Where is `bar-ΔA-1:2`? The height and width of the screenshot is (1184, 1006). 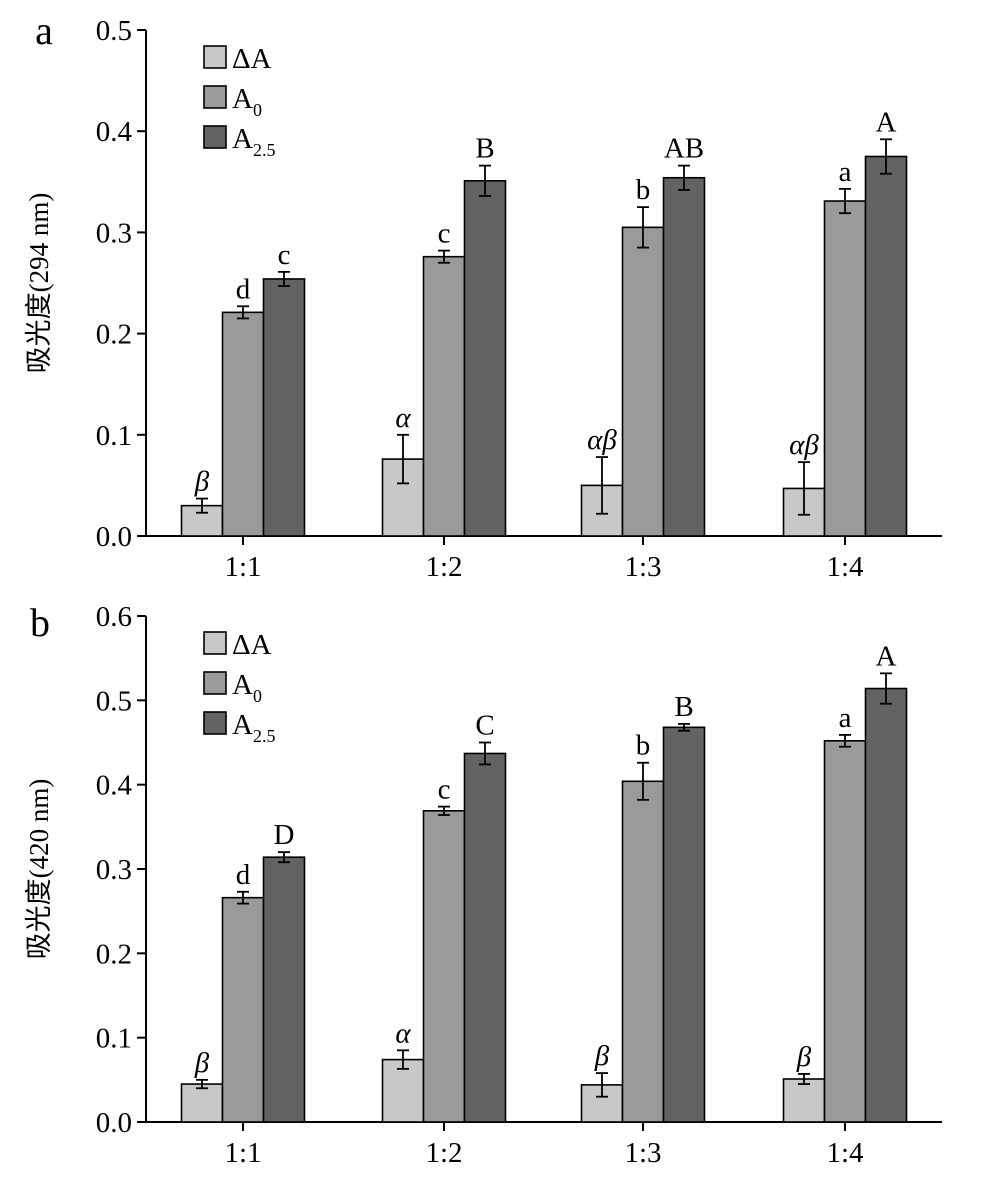 bar-ΔA-1:2 is located at coordinates (403, 1090).